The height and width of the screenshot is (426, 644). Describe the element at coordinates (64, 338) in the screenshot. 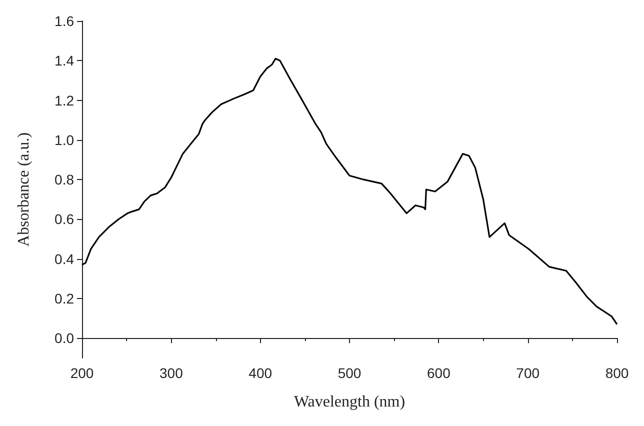

I see `y-tick-label: 0.0` at that location.